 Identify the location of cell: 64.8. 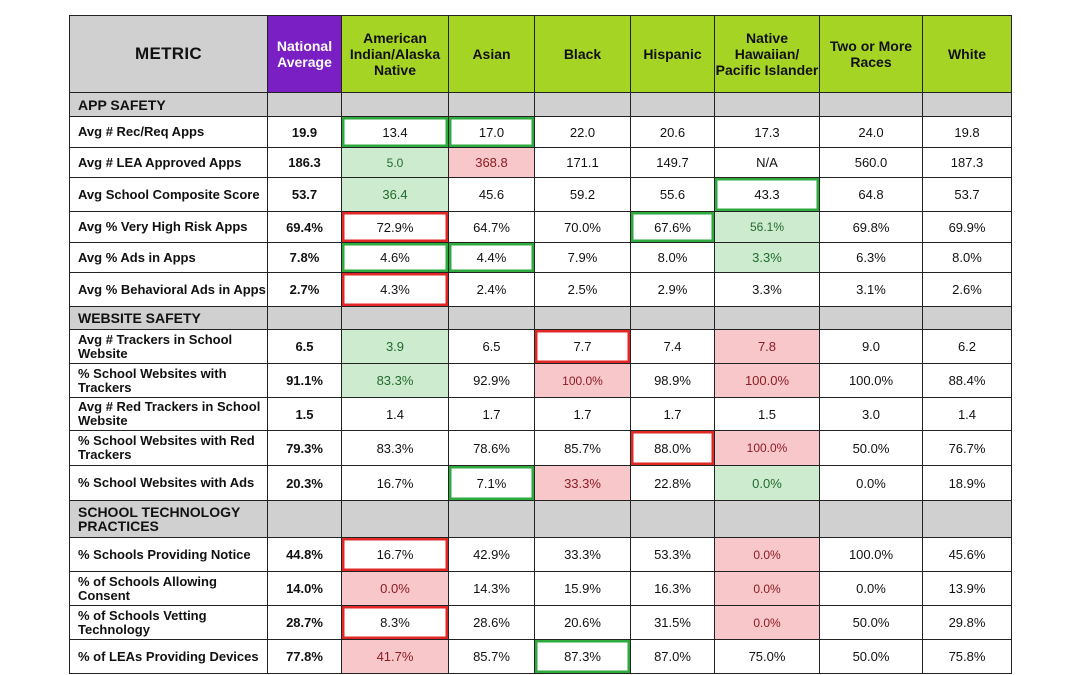
(871, 194).